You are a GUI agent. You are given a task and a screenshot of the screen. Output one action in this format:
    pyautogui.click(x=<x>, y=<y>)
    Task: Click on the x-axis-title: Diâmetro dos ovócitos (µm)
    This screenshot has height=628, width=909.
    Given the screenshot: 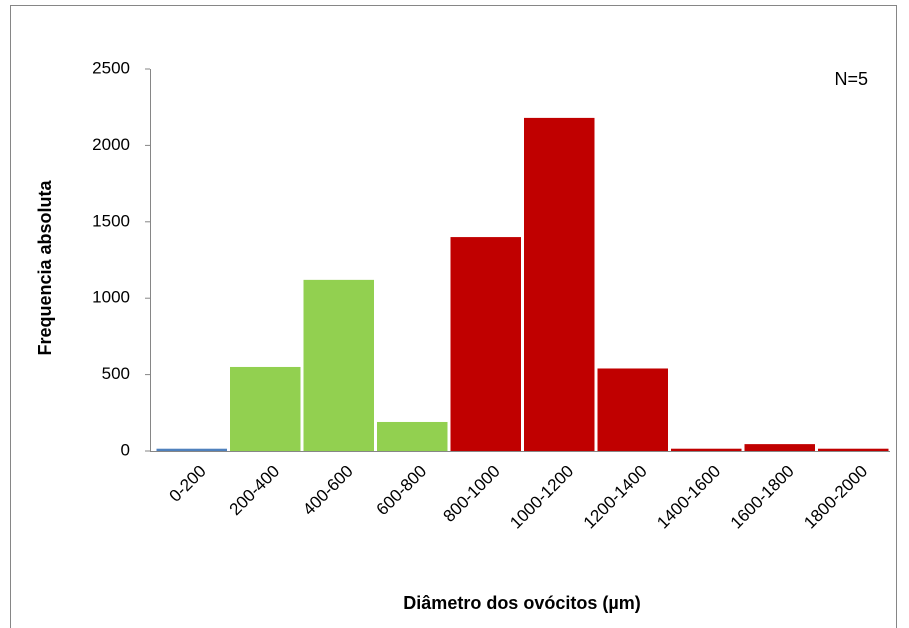 What is the action you would take?
    pyautogui.click(x=521, y=603)
    